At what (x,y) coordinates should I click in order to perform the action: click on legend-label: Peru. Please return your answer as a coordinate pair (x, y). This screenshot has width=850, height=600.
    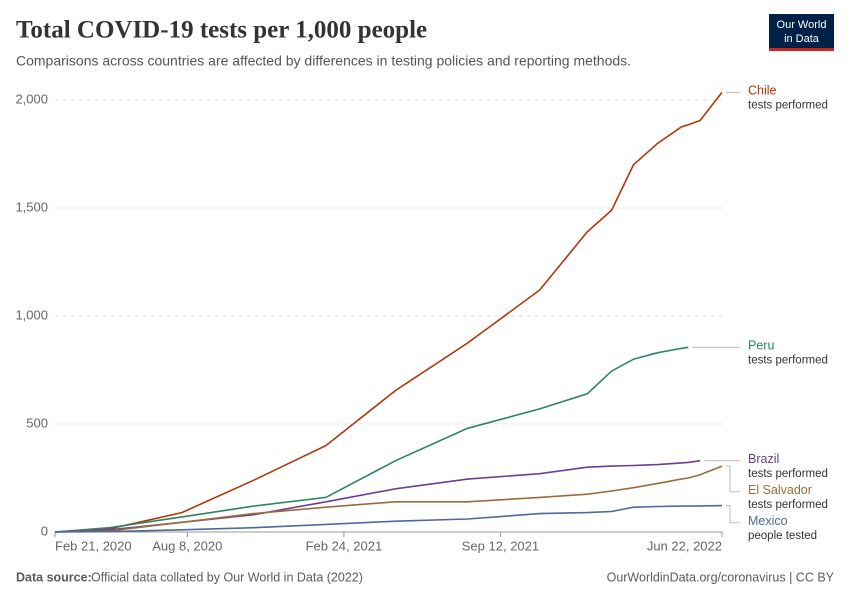
    Looking at the image, I should click on (761, 346).